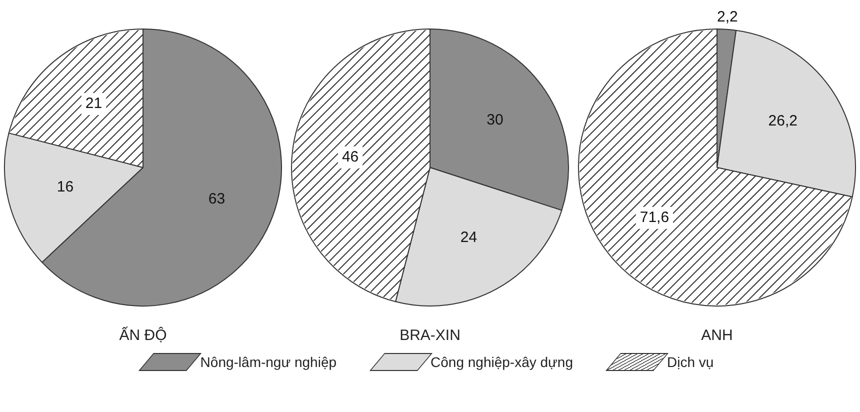 The height and width of the screenshot is (412, 860). I want to click on data-label: 71,6, so click(655, 217).